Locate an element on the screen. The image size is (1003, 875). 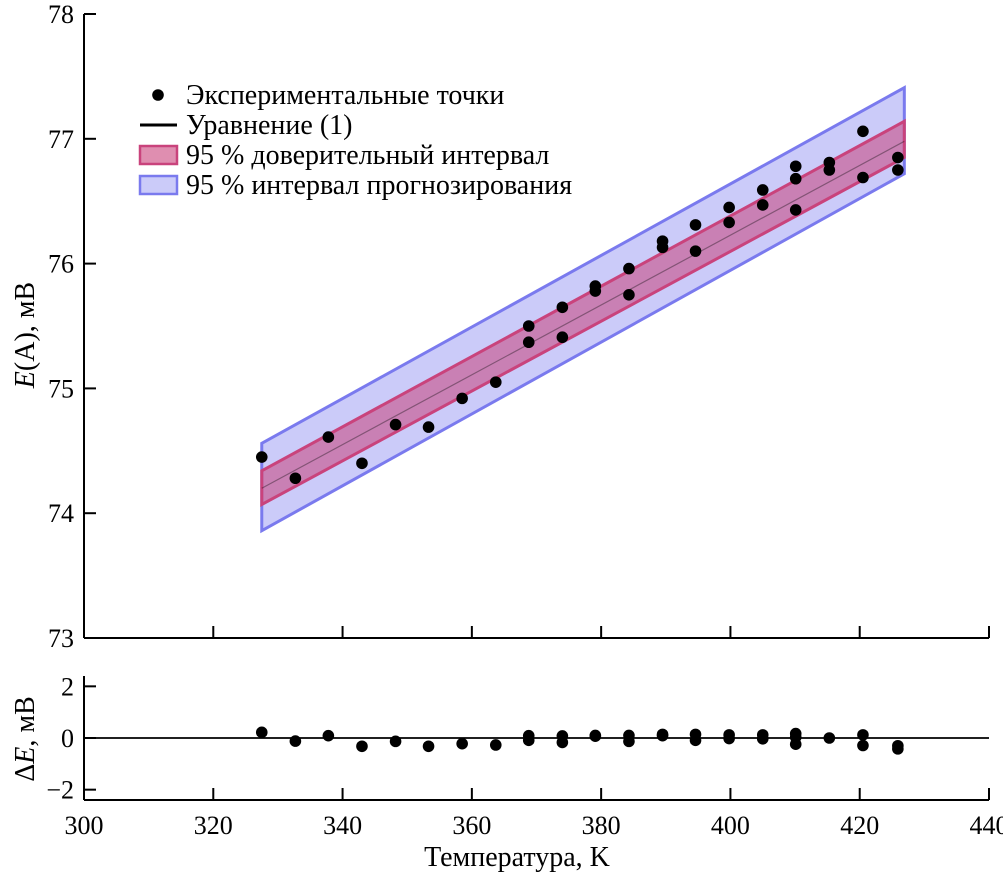
residual-y-tick-label: 2 is located at coordinates (67, 686).